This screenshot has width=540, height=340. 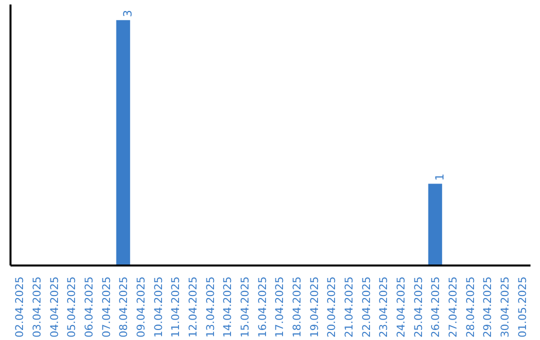 What do you see at coordinates (279, 307) in the screenshot?
I see `x-tick-label: 17.04.2025` at bounding box center [279, 307].